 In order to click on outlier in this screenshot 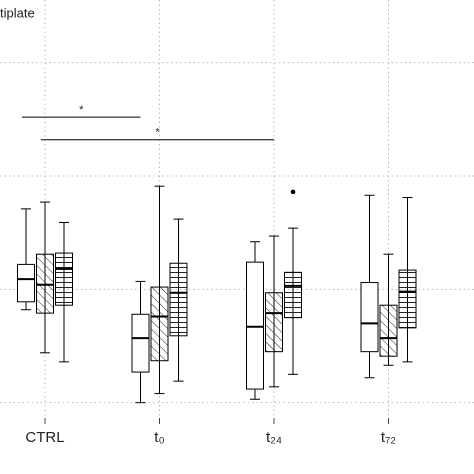, I will do `click(293, 192)`.